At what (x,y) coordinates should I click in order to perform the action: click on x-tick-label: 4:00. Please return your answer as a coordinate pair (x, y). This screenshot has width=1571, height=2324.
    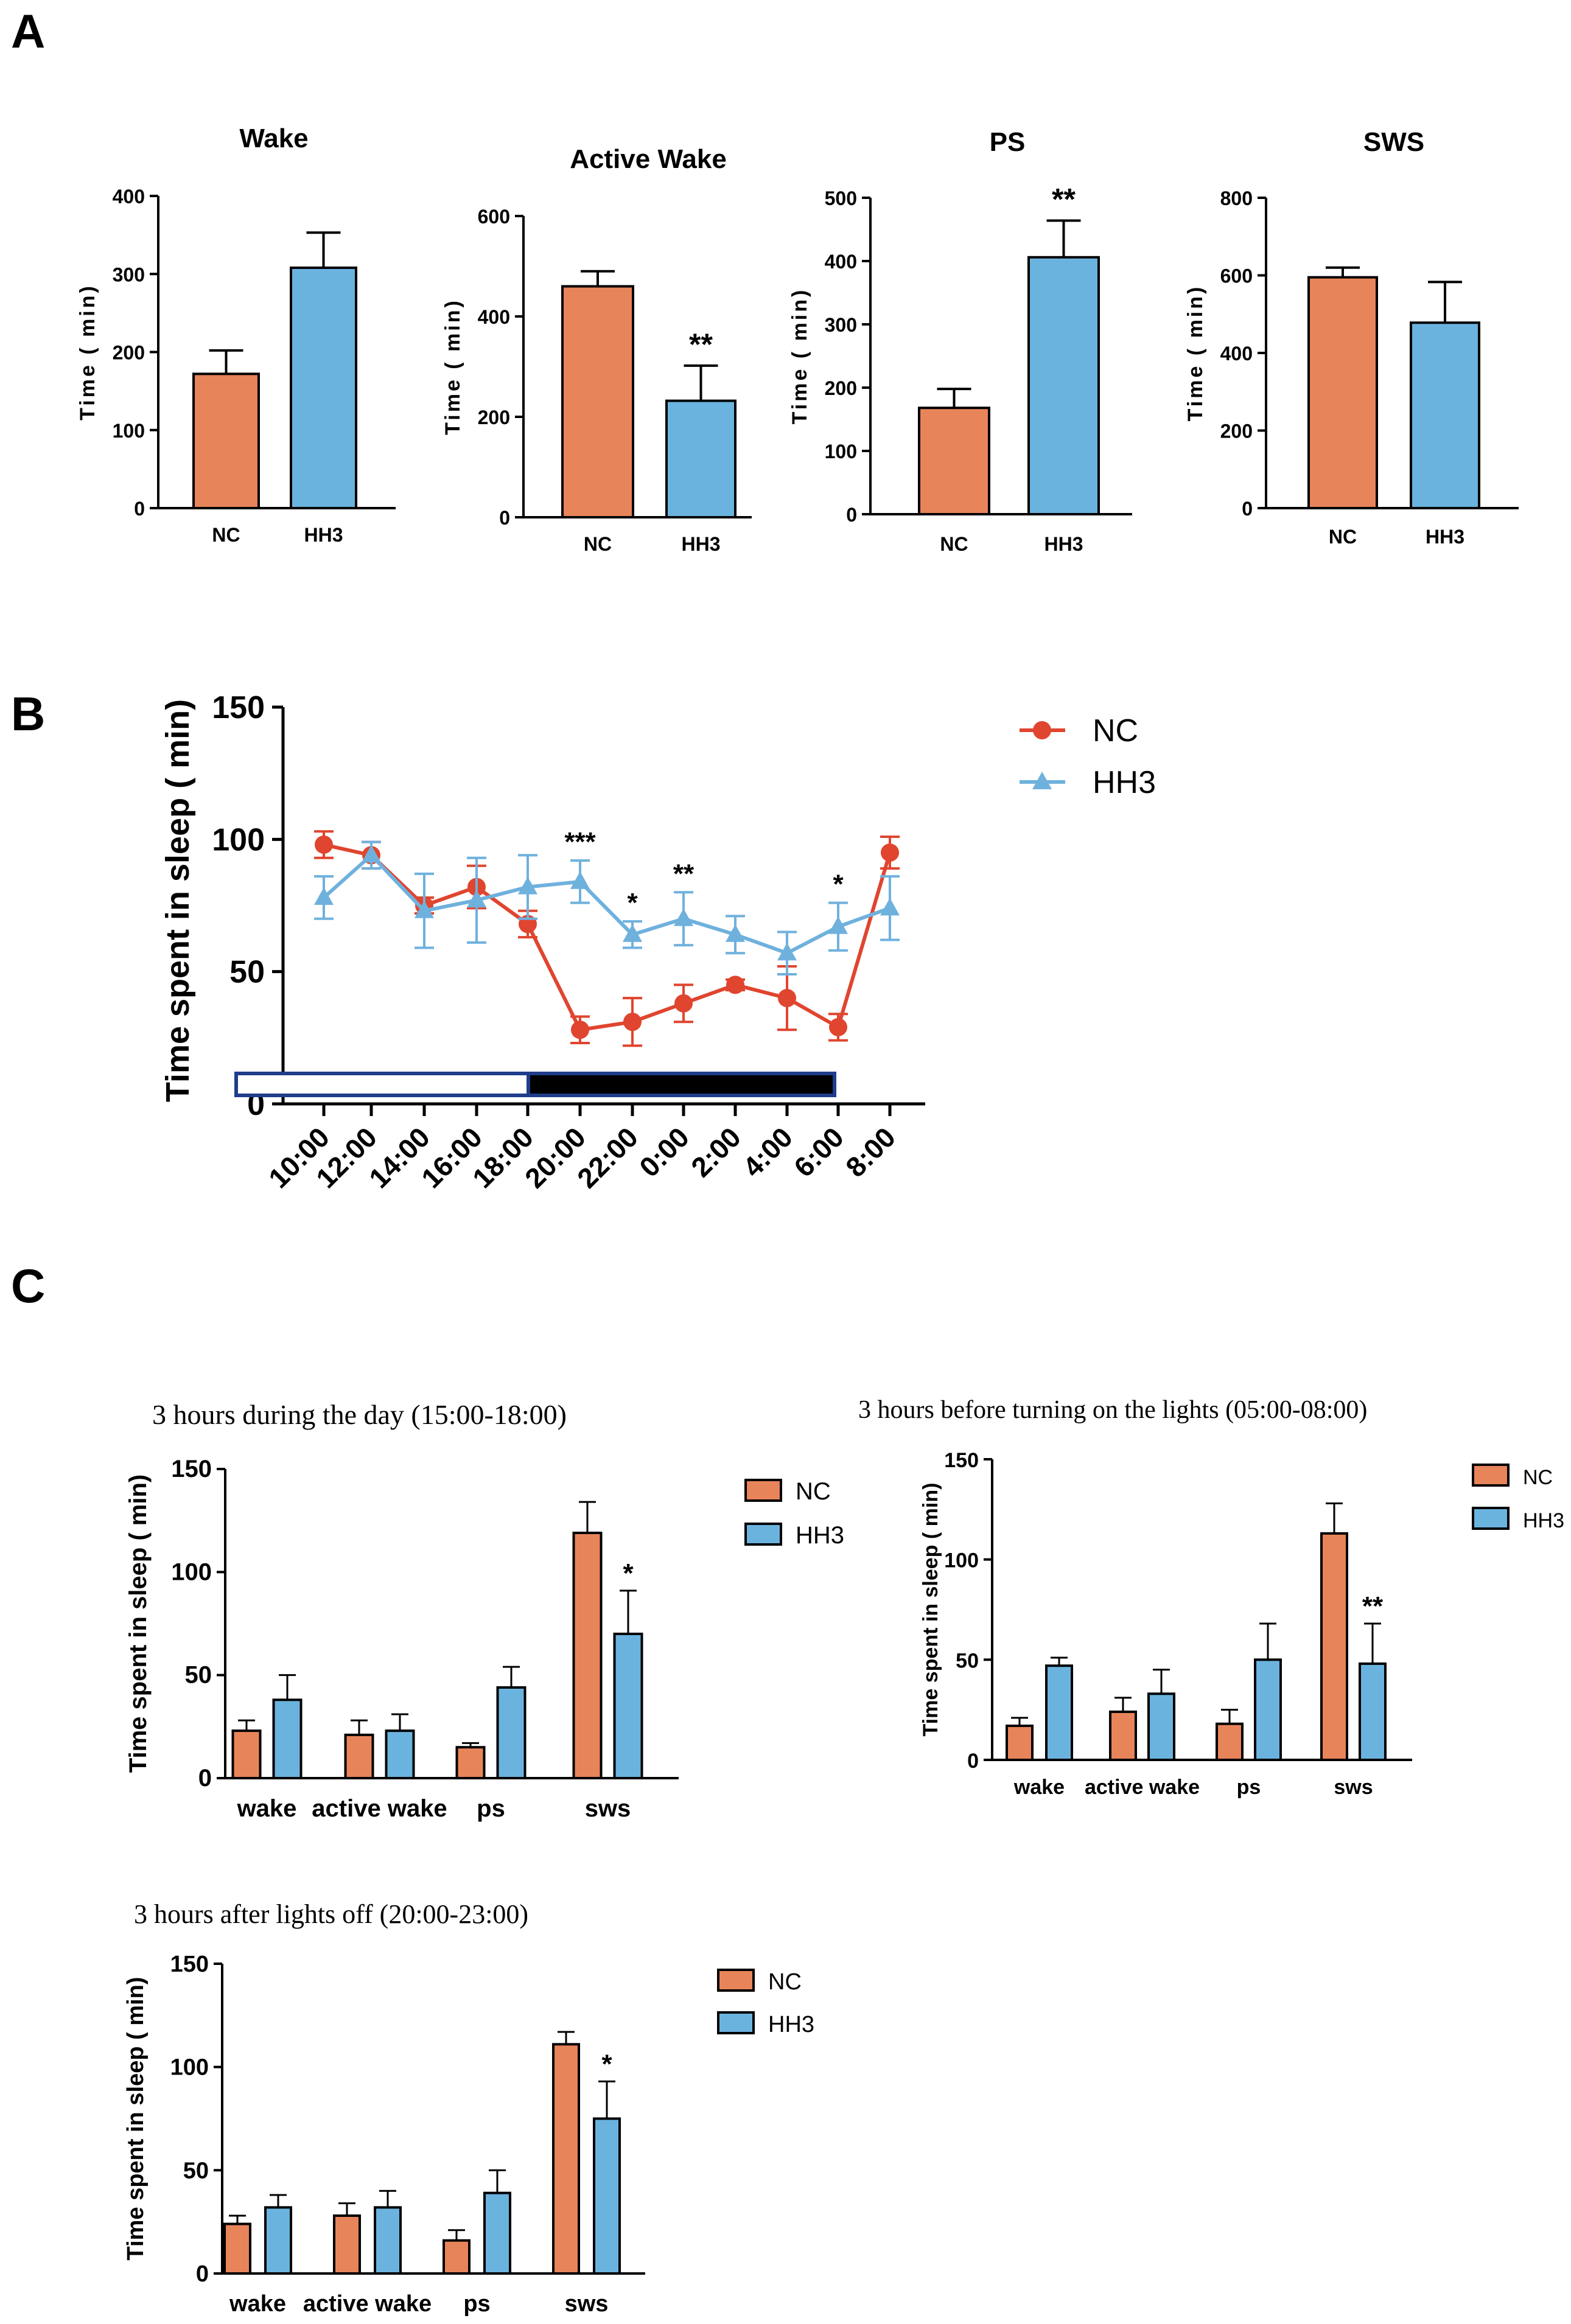
    Looking at the image, I should click on (768, 1152).